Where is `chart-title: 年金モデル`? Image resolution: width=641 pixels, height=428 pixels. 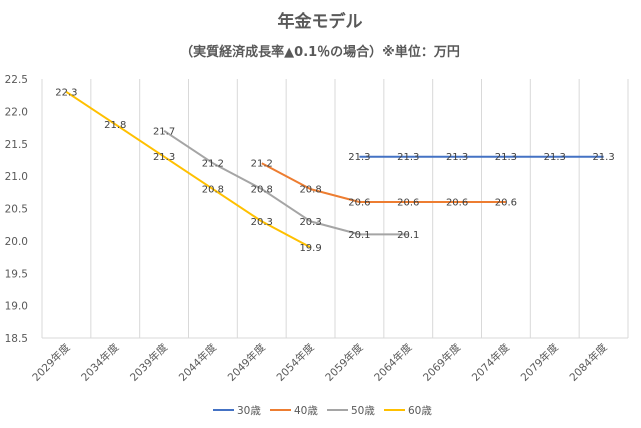
chart-title: 年金モデル is located at coordinates (320, 21).